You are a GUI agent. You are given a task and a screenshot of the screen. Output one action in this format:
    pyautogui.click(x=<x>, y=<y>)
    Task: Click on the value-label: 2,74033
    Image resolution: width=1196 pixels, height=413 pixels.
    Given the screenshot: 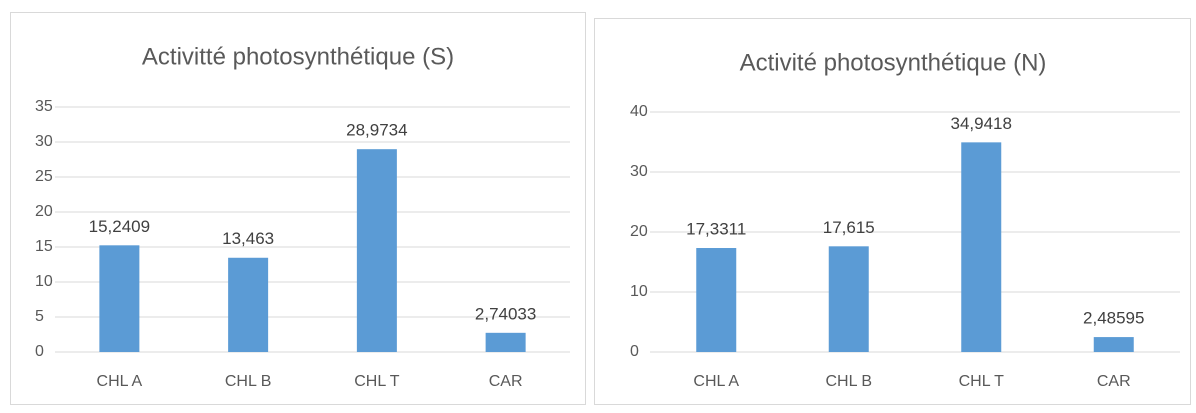 What is the action you would take?
    pyautogui.click(x=505, y=313)
    